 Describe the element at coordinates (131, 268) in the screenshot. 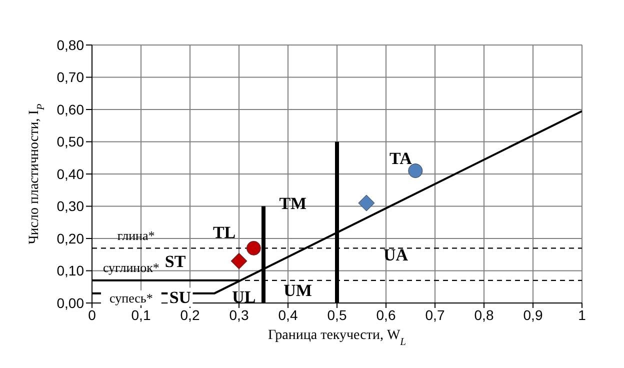

I see `annotation: суглинок*` at that location.